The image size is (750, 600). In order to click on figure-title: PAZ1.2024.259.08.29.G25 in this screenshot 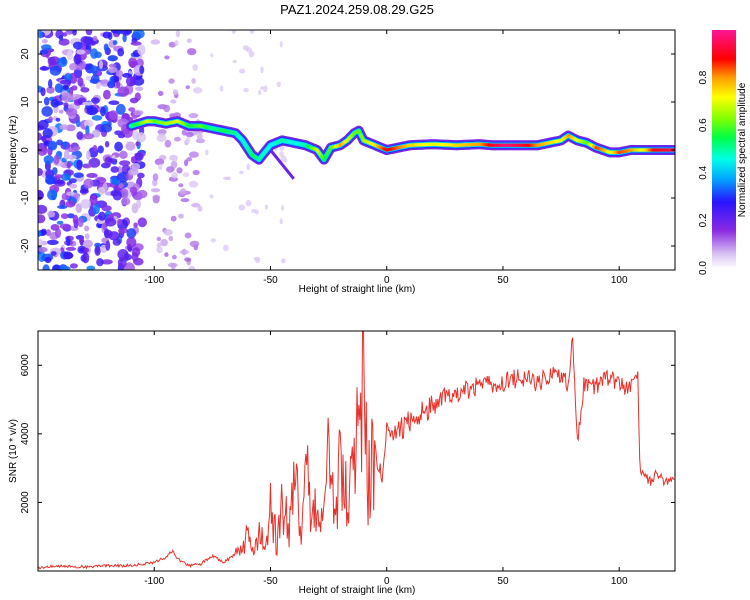, I will do `click(357, 9)`.